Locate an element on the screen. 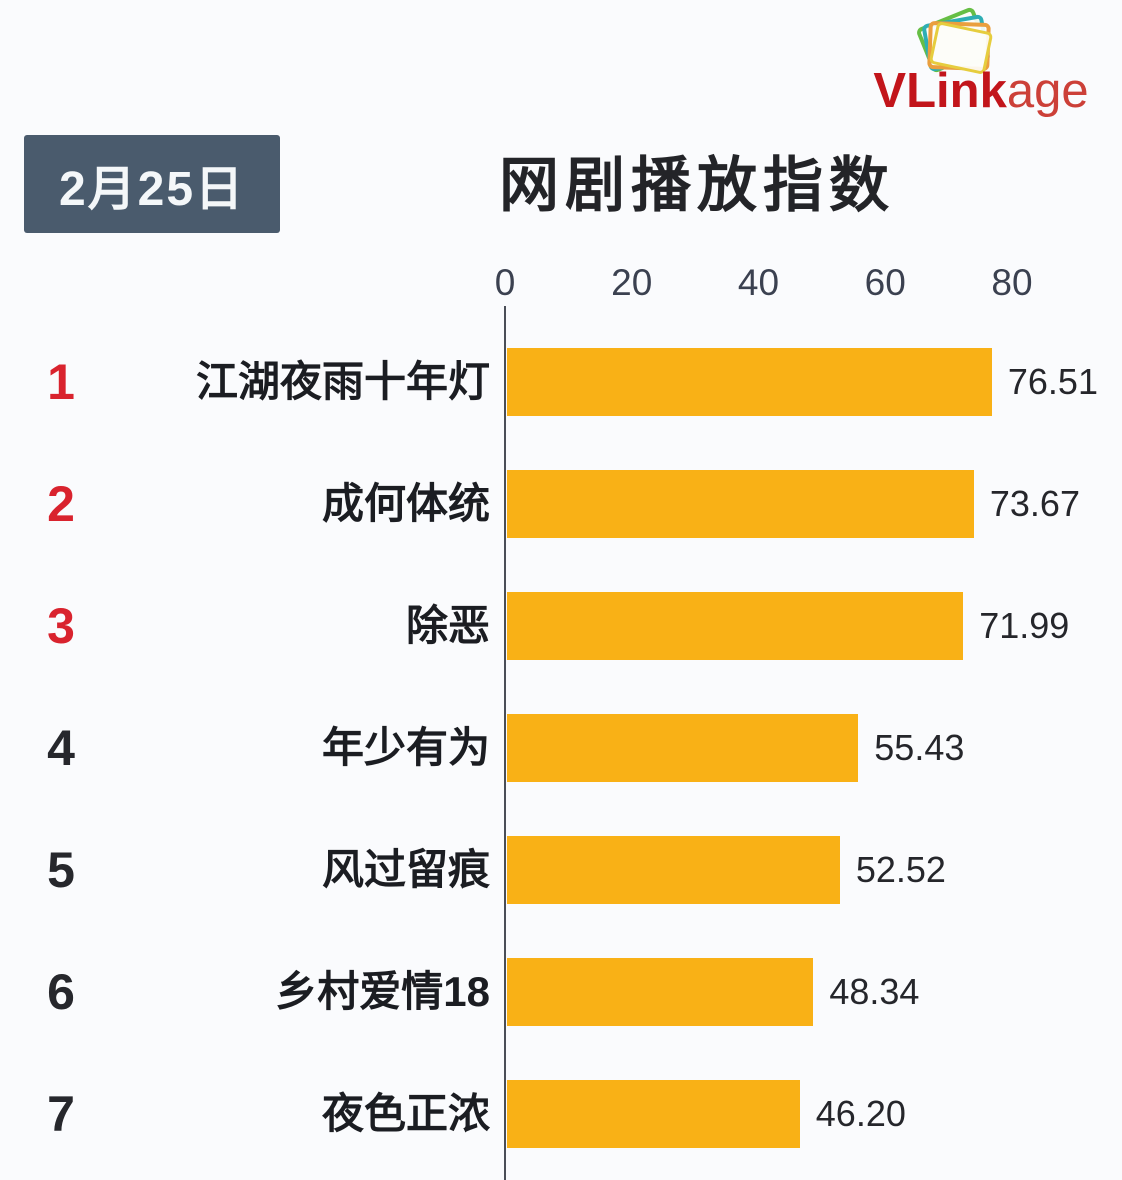  rank-number: 2 is located at coordinates (61, 504).